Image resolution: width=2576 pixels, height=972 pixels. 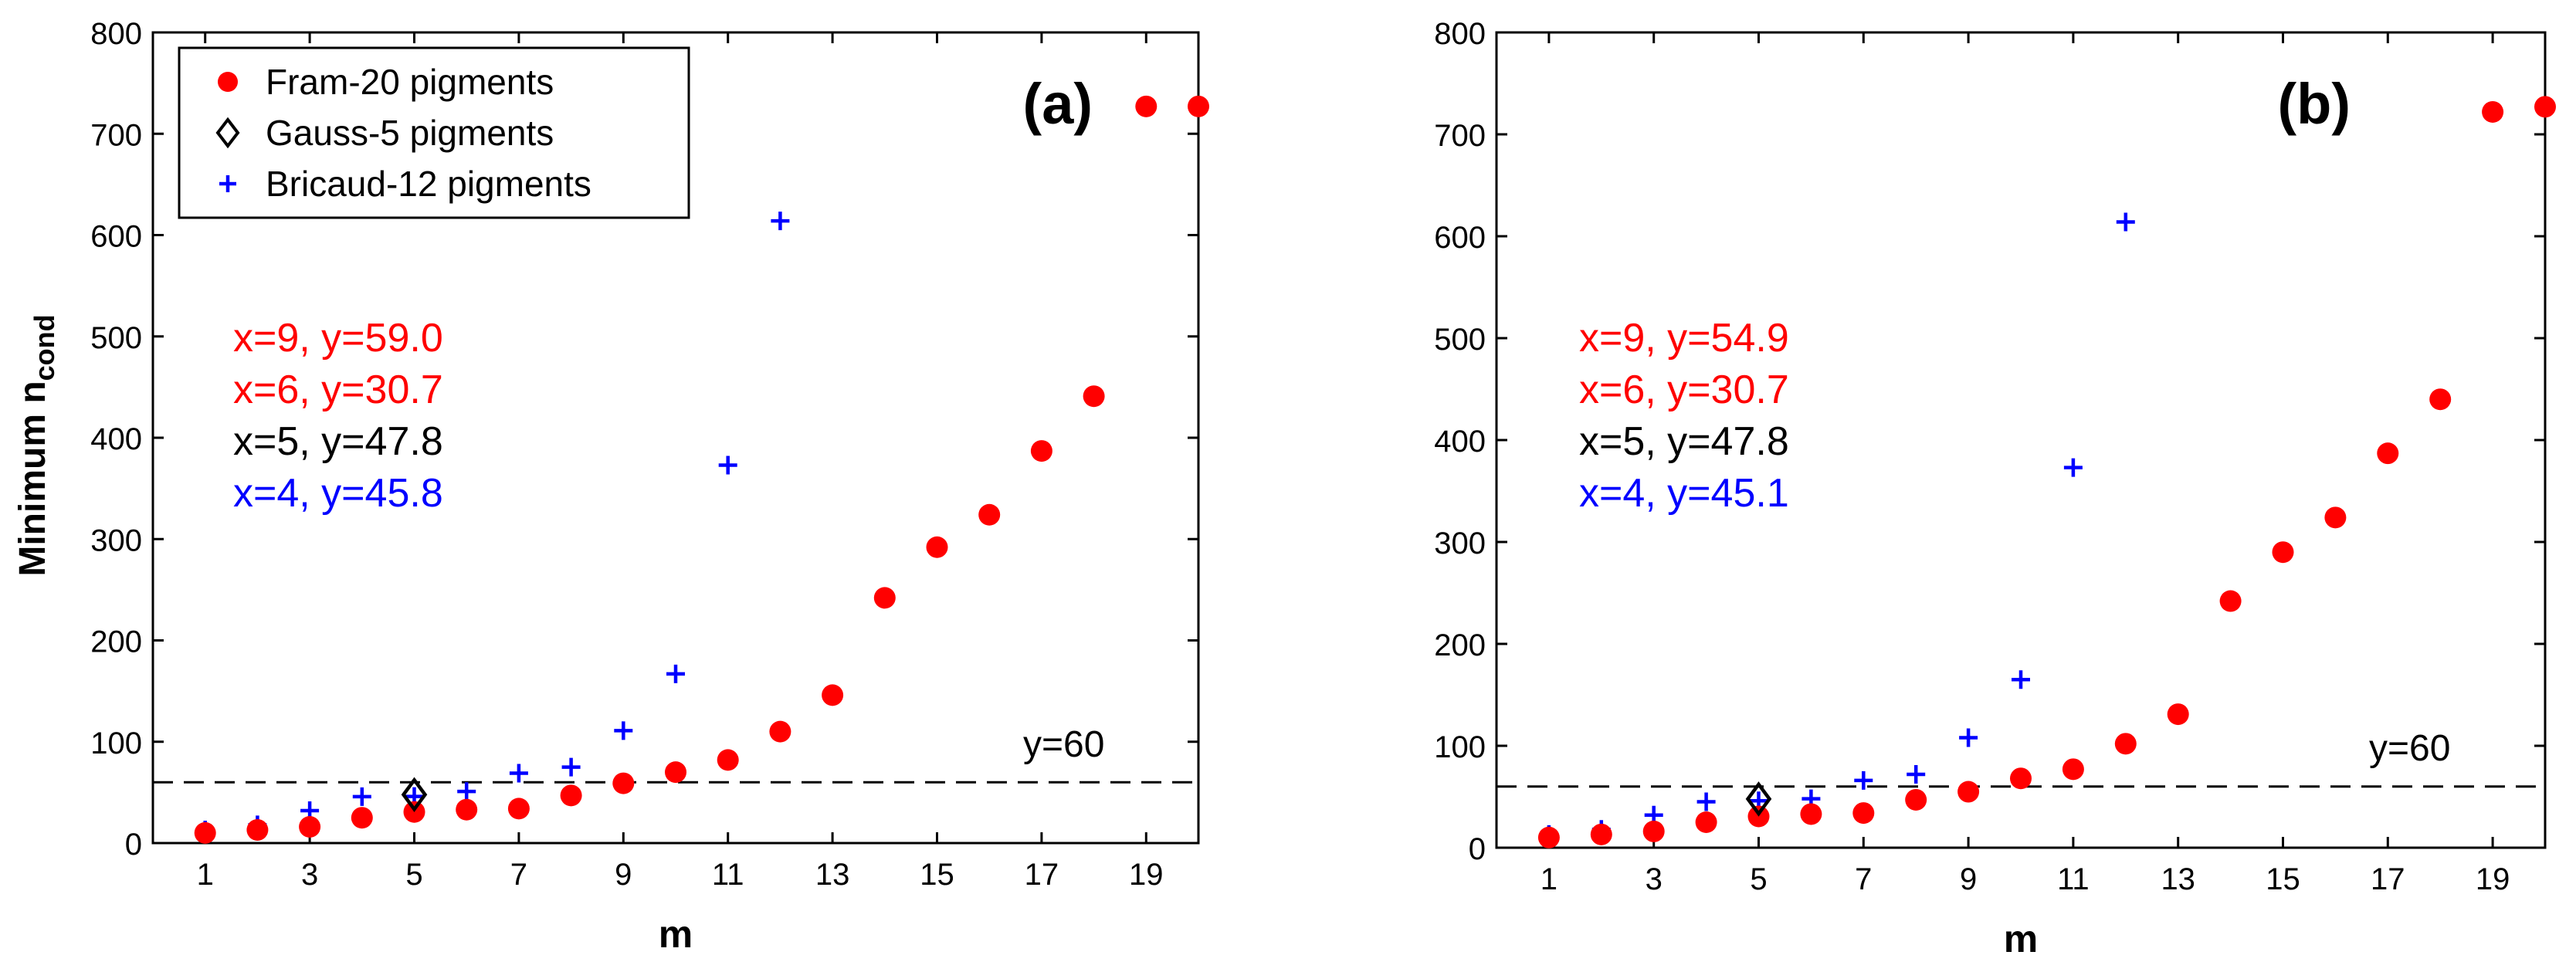 I want to click on legend-box, so click(x=434, y=132).